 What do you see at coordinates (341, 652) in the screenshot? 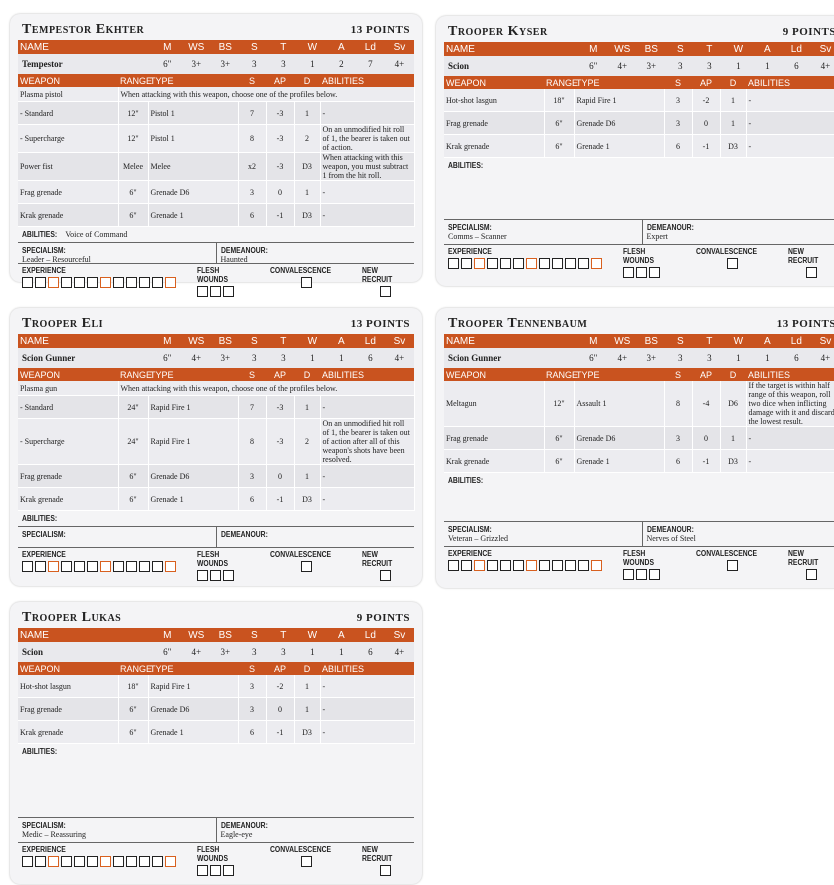
I see `stat-value: 1` at bounding box center [341, 652].